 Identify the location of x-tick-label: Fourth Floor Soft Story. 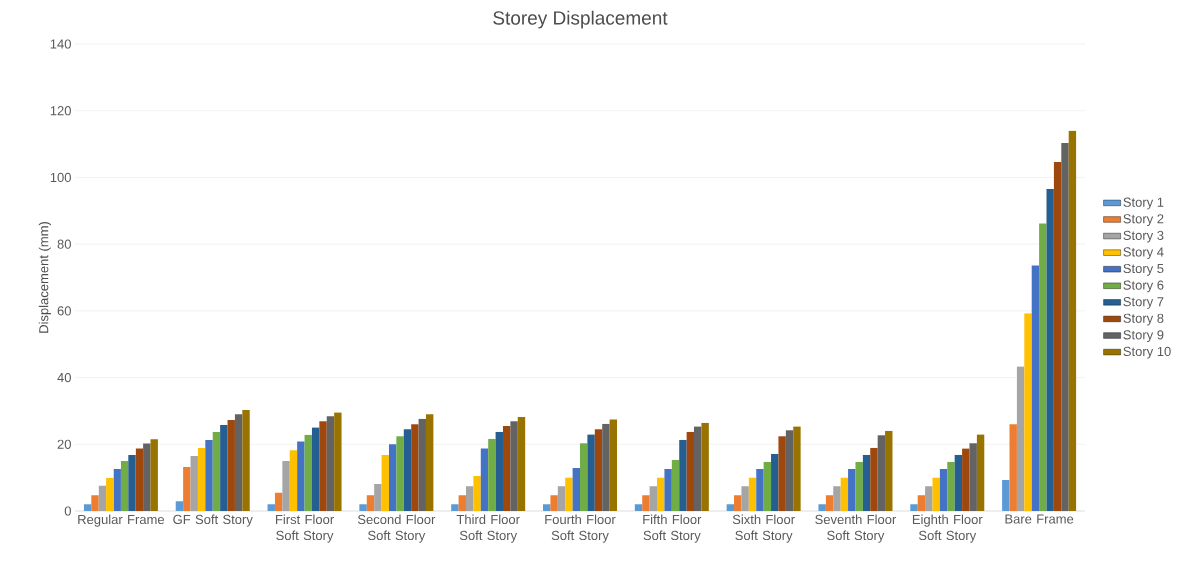
(580, 528).